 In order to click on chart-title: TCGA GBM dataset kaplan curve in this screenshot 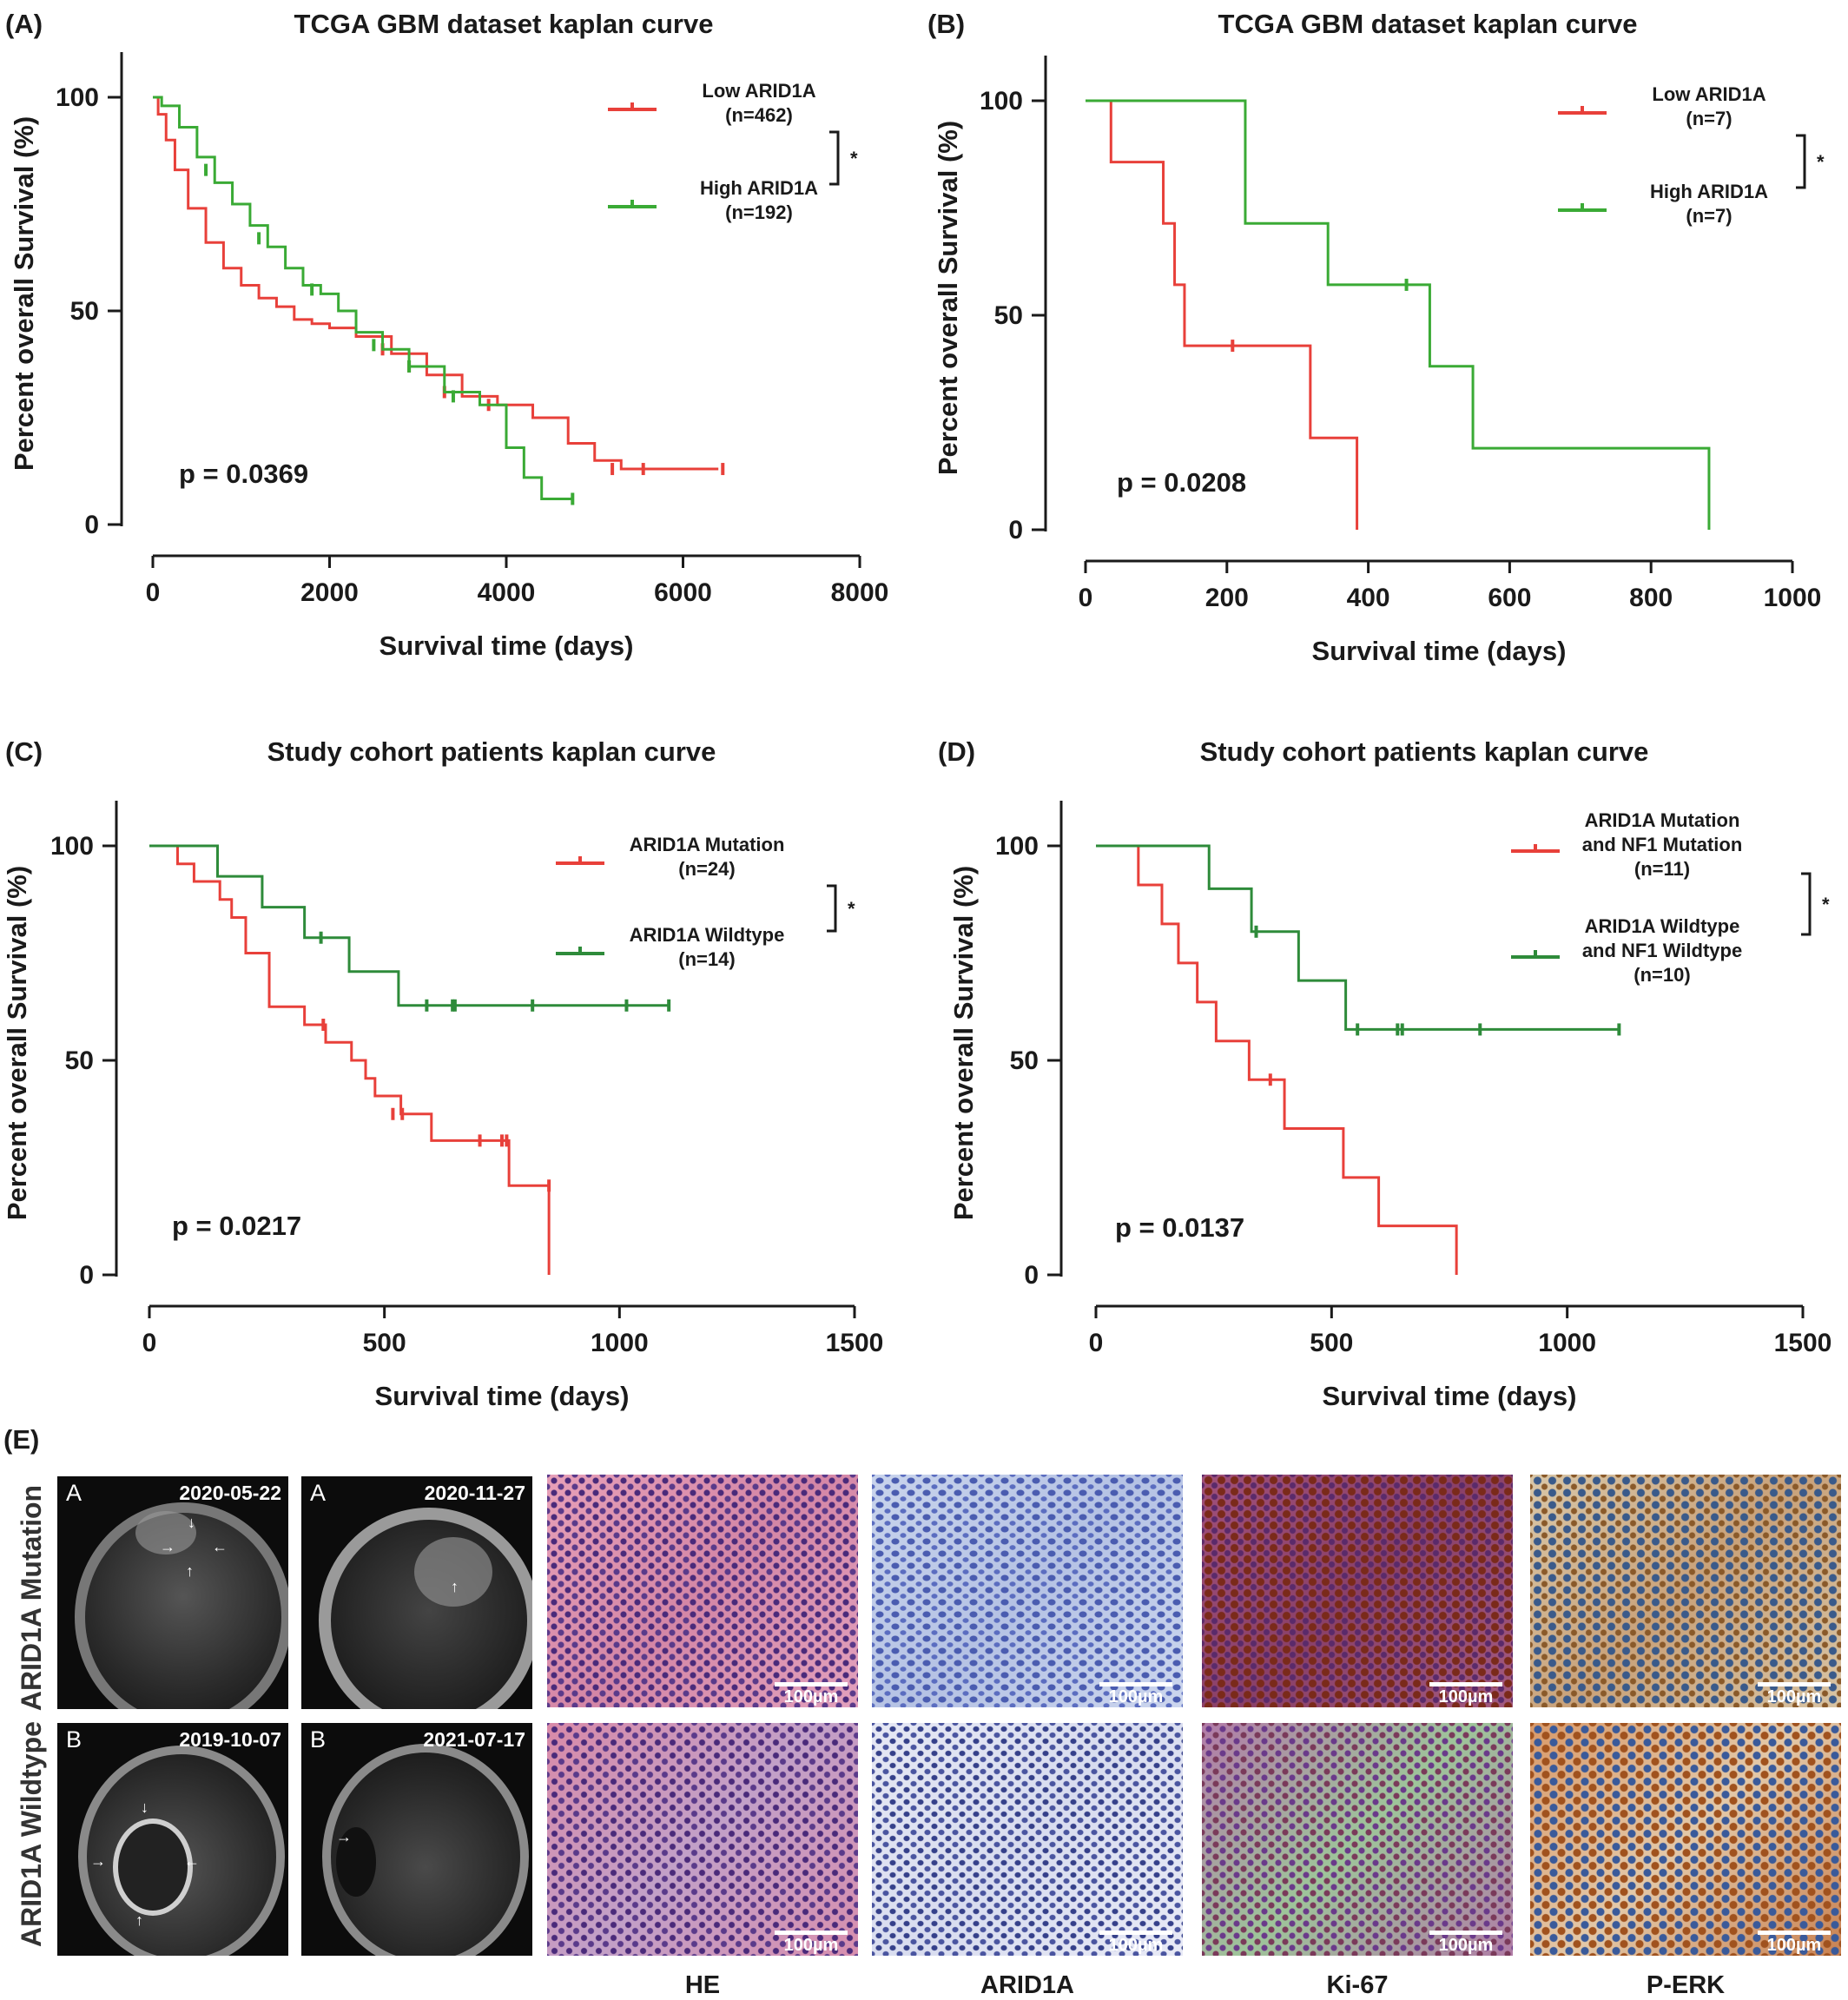, I will do `click(1428, 24)`.